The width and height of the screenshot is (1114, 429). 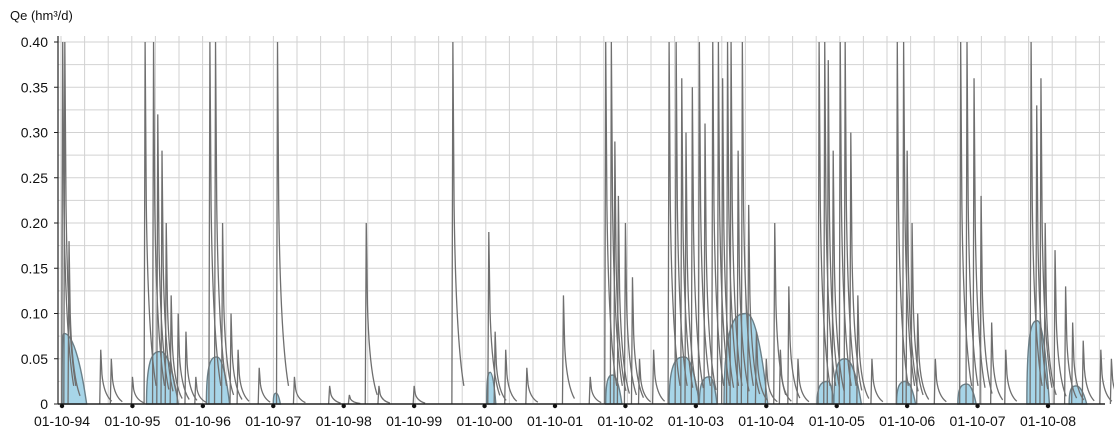 I want to click on y-tick-label: 0.20, so click(x=34, y=223).